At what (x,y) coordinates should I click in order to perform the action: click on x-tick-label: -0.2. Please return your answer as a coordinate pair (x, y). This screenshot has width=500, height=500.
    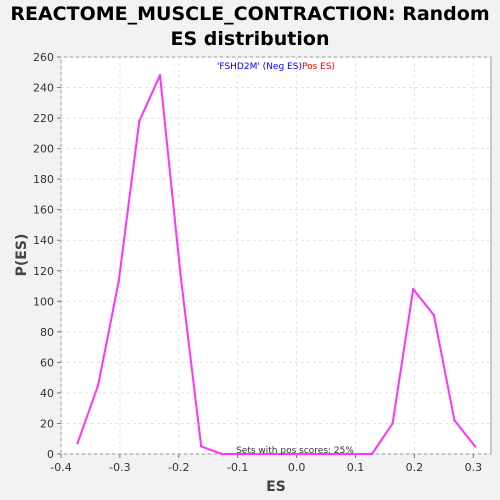
    Looking at the image, I should click on (178, 467).